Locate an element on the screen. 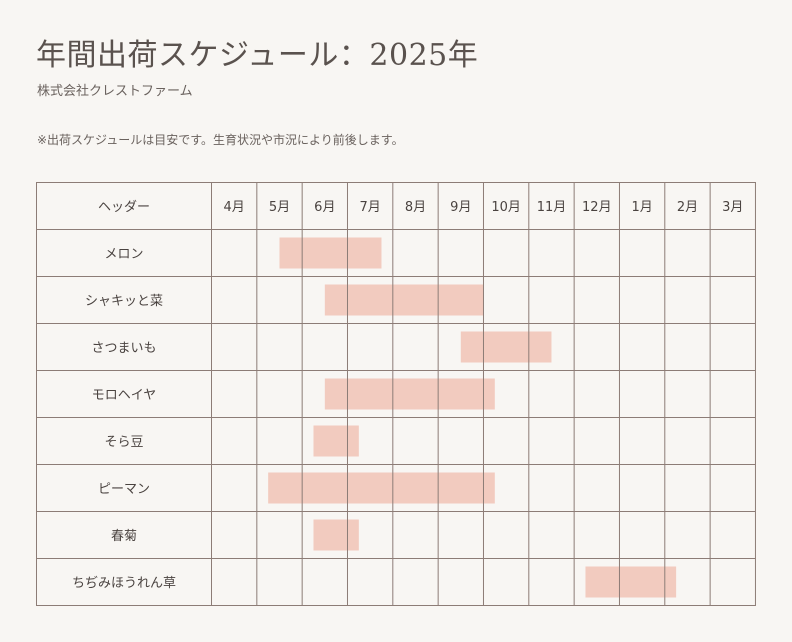 This screenshot has width=792, height=642. month-label: 5月 is located at coordinates (279, 207).